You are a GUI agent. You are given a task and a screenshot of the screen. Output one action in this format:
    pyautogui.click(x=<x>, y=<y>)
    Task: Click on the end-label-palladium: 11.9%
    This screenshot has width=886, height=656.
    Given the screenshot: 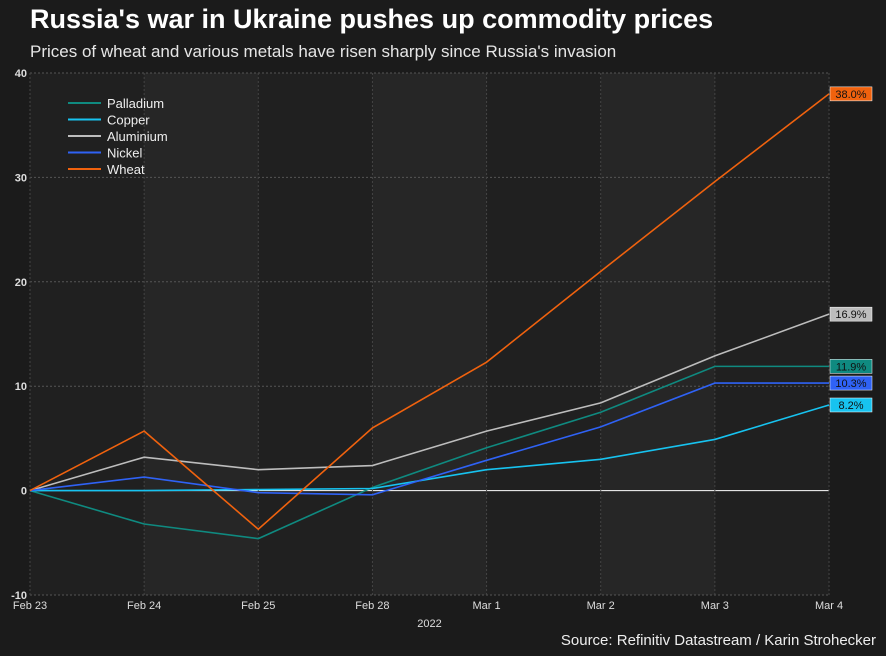 What is the action you would take?
    pyautogui.click(x=851, y=367)
    